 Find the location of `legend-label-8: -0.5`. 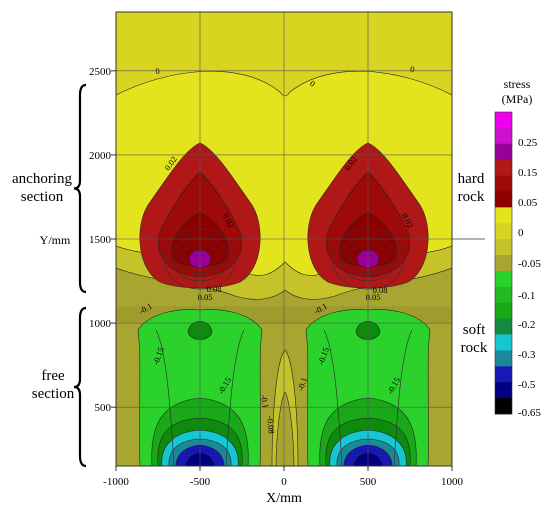

legend-label-8: -0.5 is located at coordinates (527, 385).